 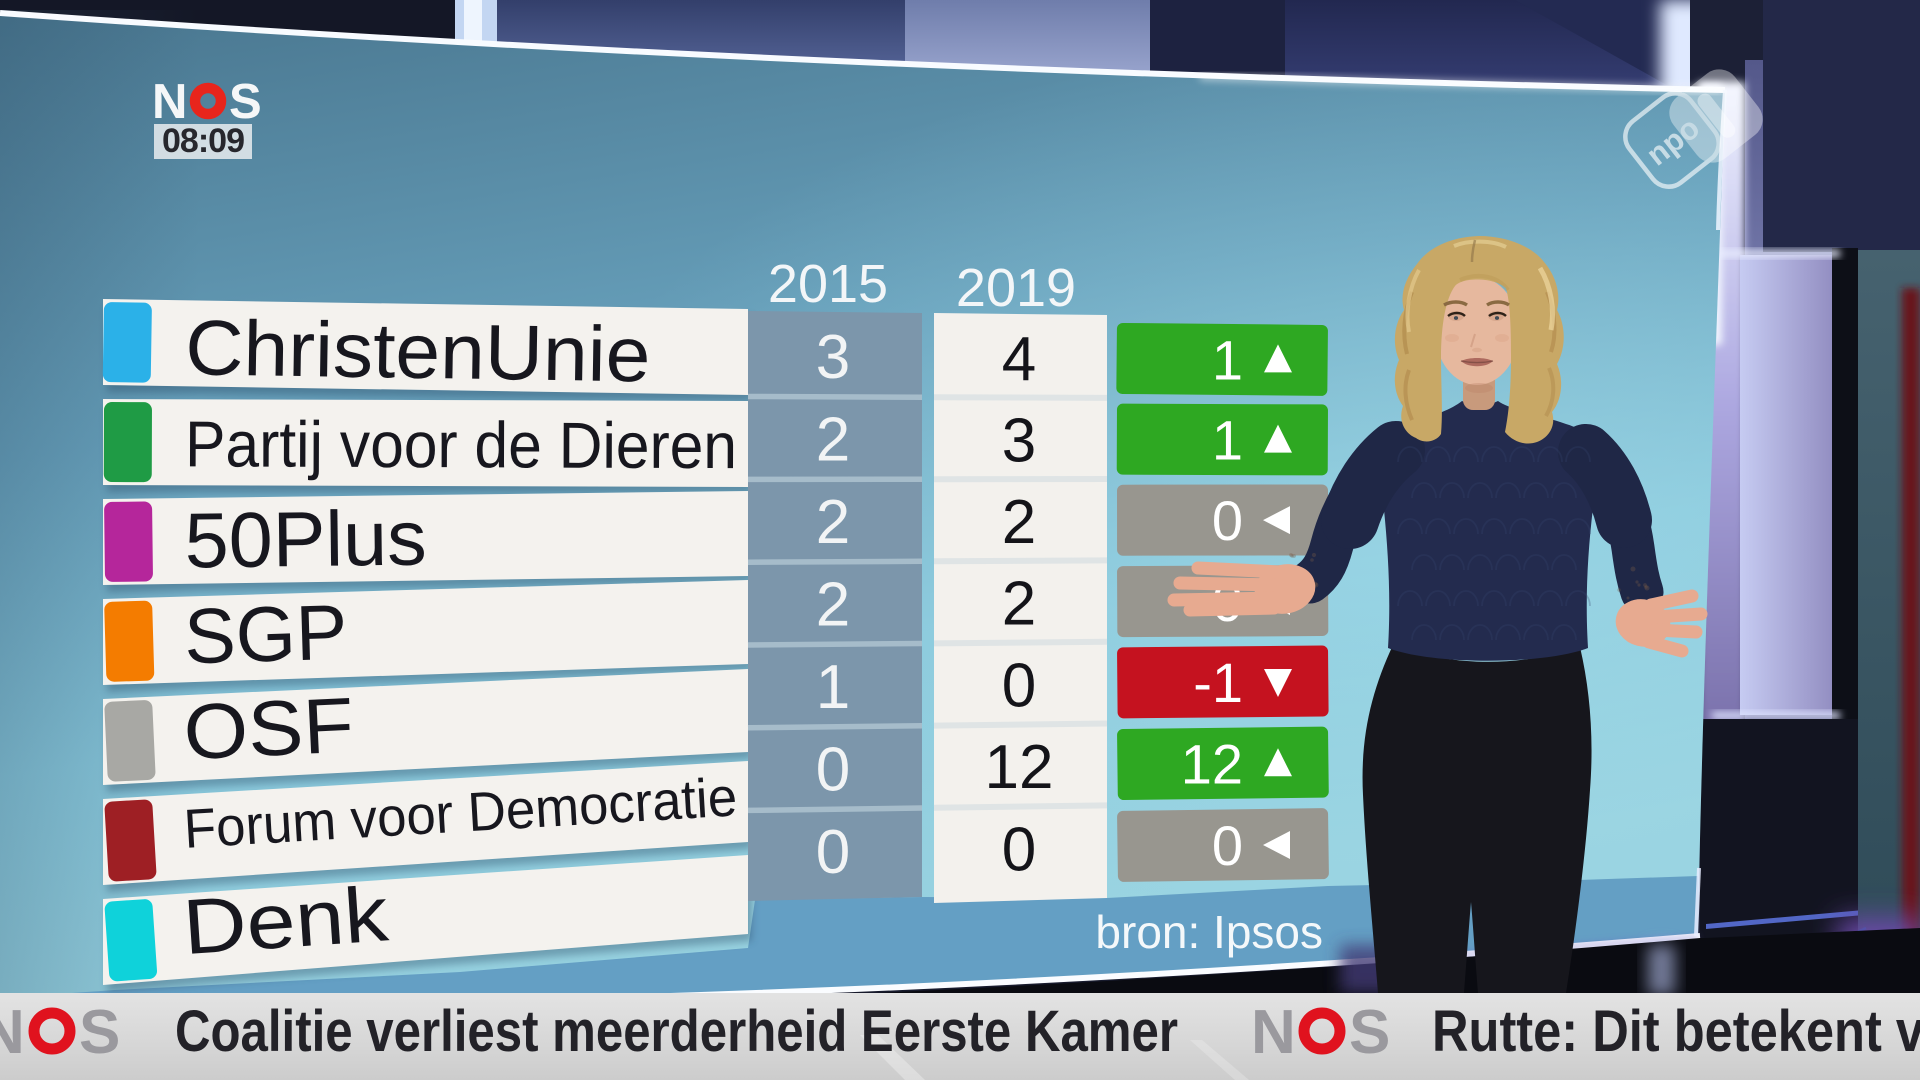 I want to click on svg-text: Rutte: Dit betekent v, so click(x=1676, y=1031).